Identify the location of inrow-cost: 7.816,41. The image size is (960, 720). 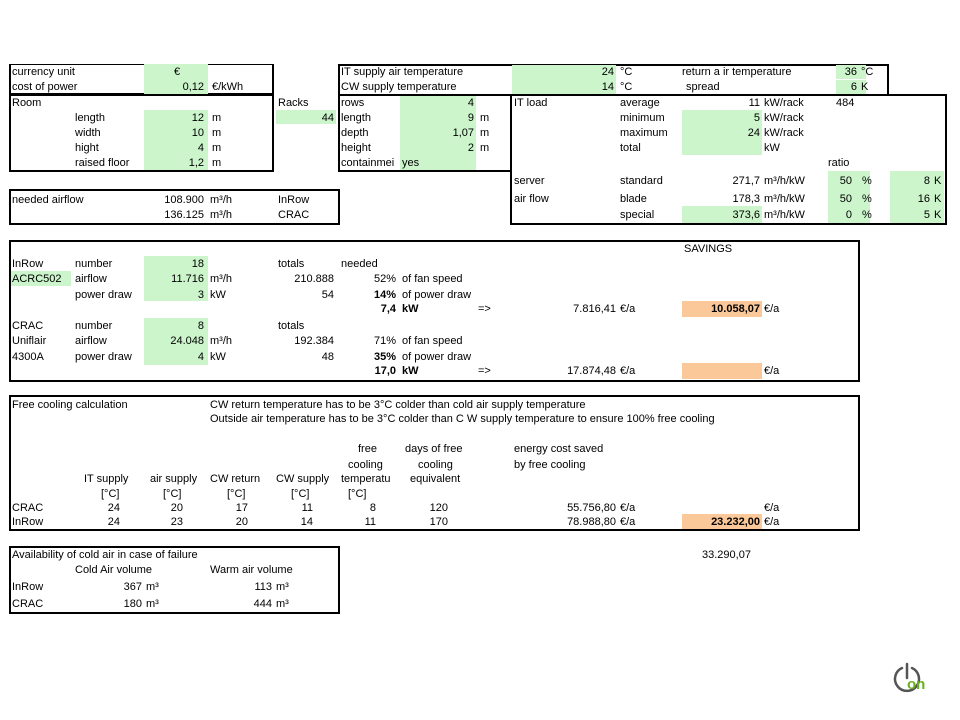
(594, 309).